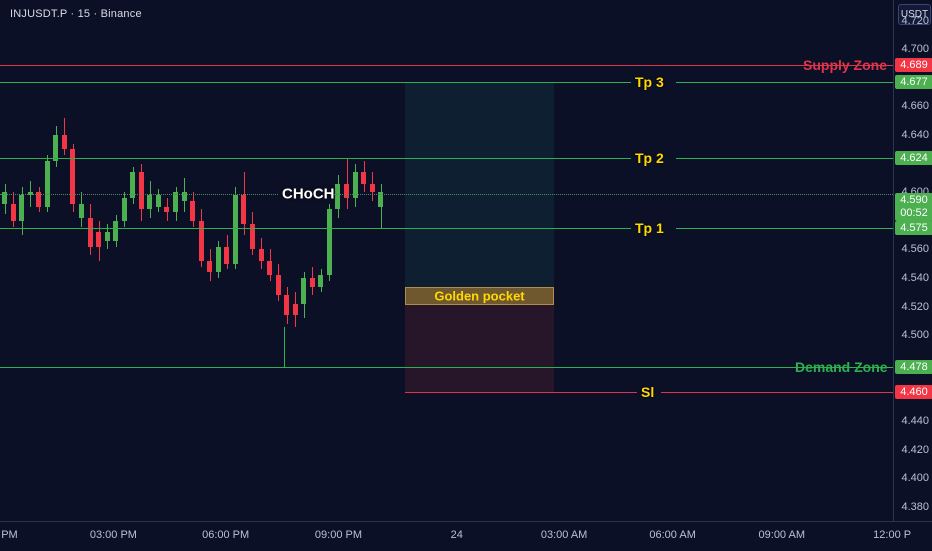 This screenshot has height=551, width=932. I want to click on zone-box-tp-3-box, so click(479, 120).